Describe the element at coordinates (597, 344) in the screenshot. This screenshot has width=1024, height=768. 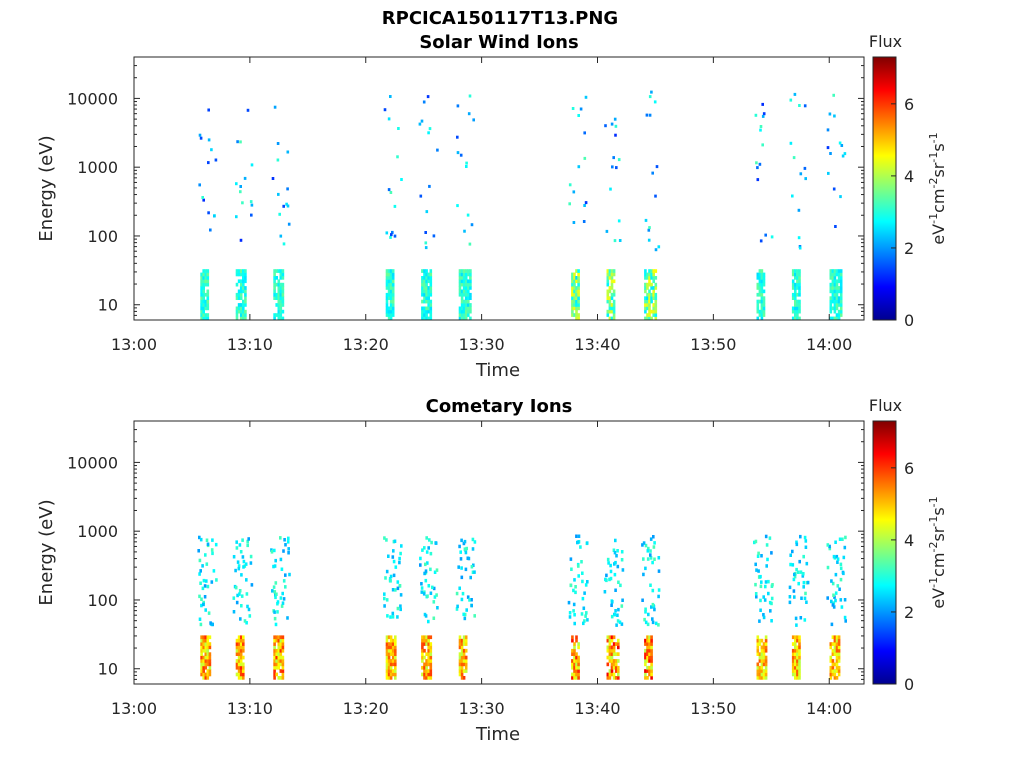
I see `x-tick-label: 13:40` at that location.